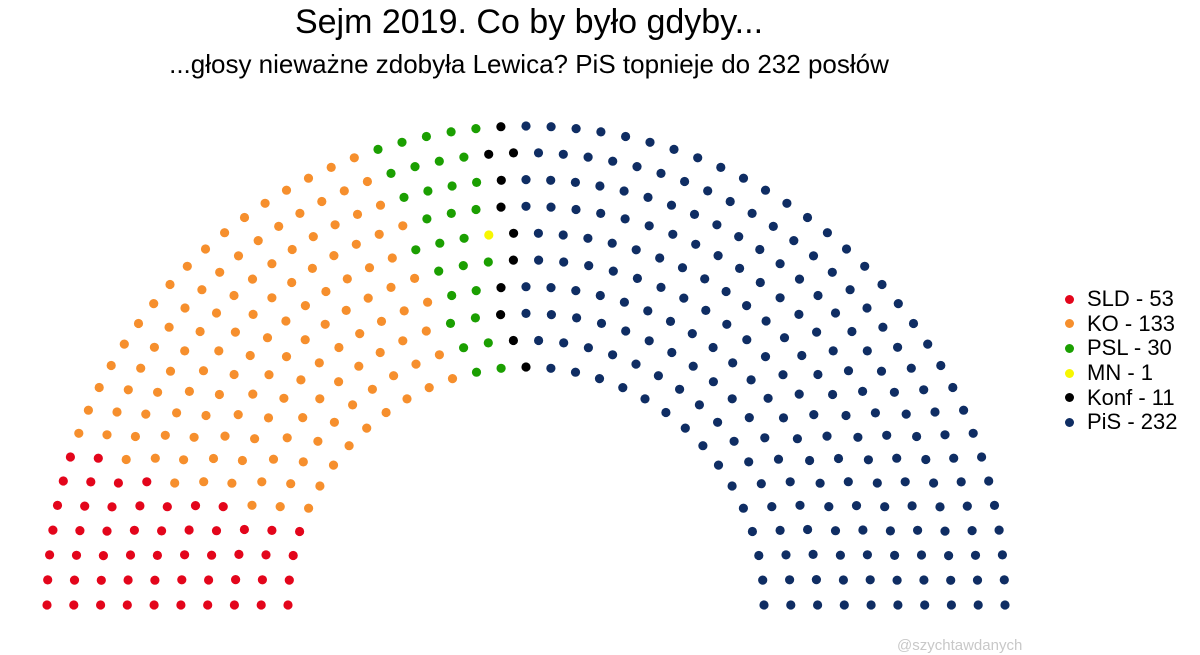 Image resolution: width=1200 pixels, height=655 pixels. I want to click on seat-mn, so click(489, 235).